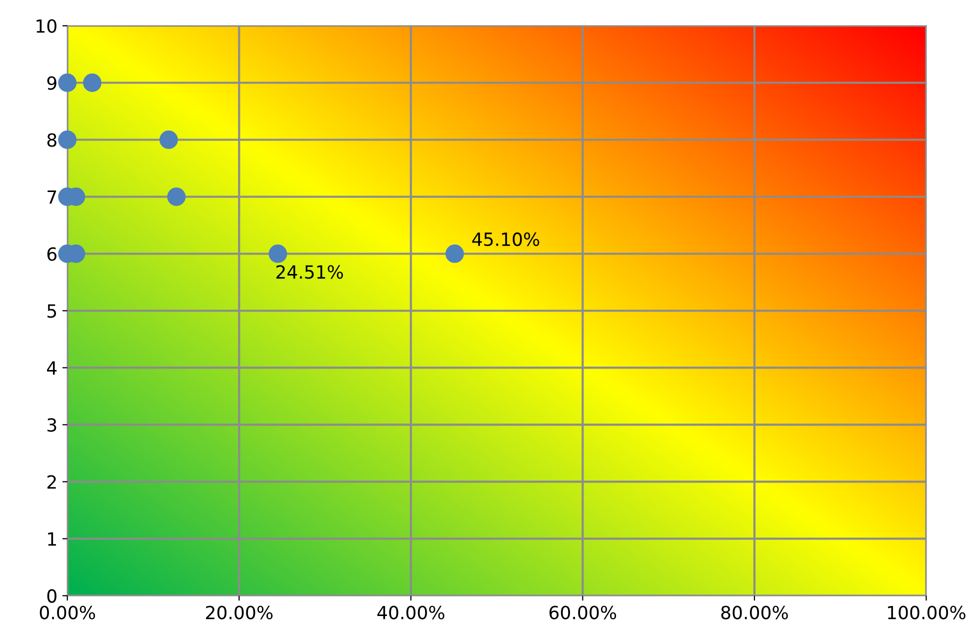  Describe the element at coordinates (754, 613) in the screenshot. I see `x-tick-label: 80.00%` at that location.